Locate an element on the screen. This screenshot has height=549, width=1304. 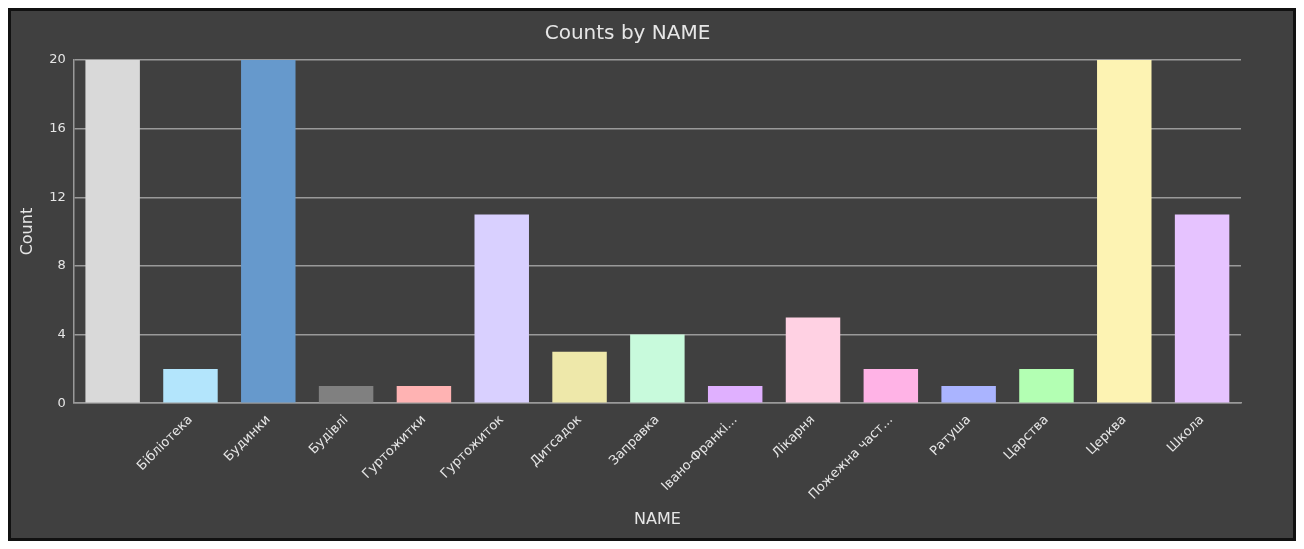
y-tick-label: 0 is located at coordinates (61, 402).